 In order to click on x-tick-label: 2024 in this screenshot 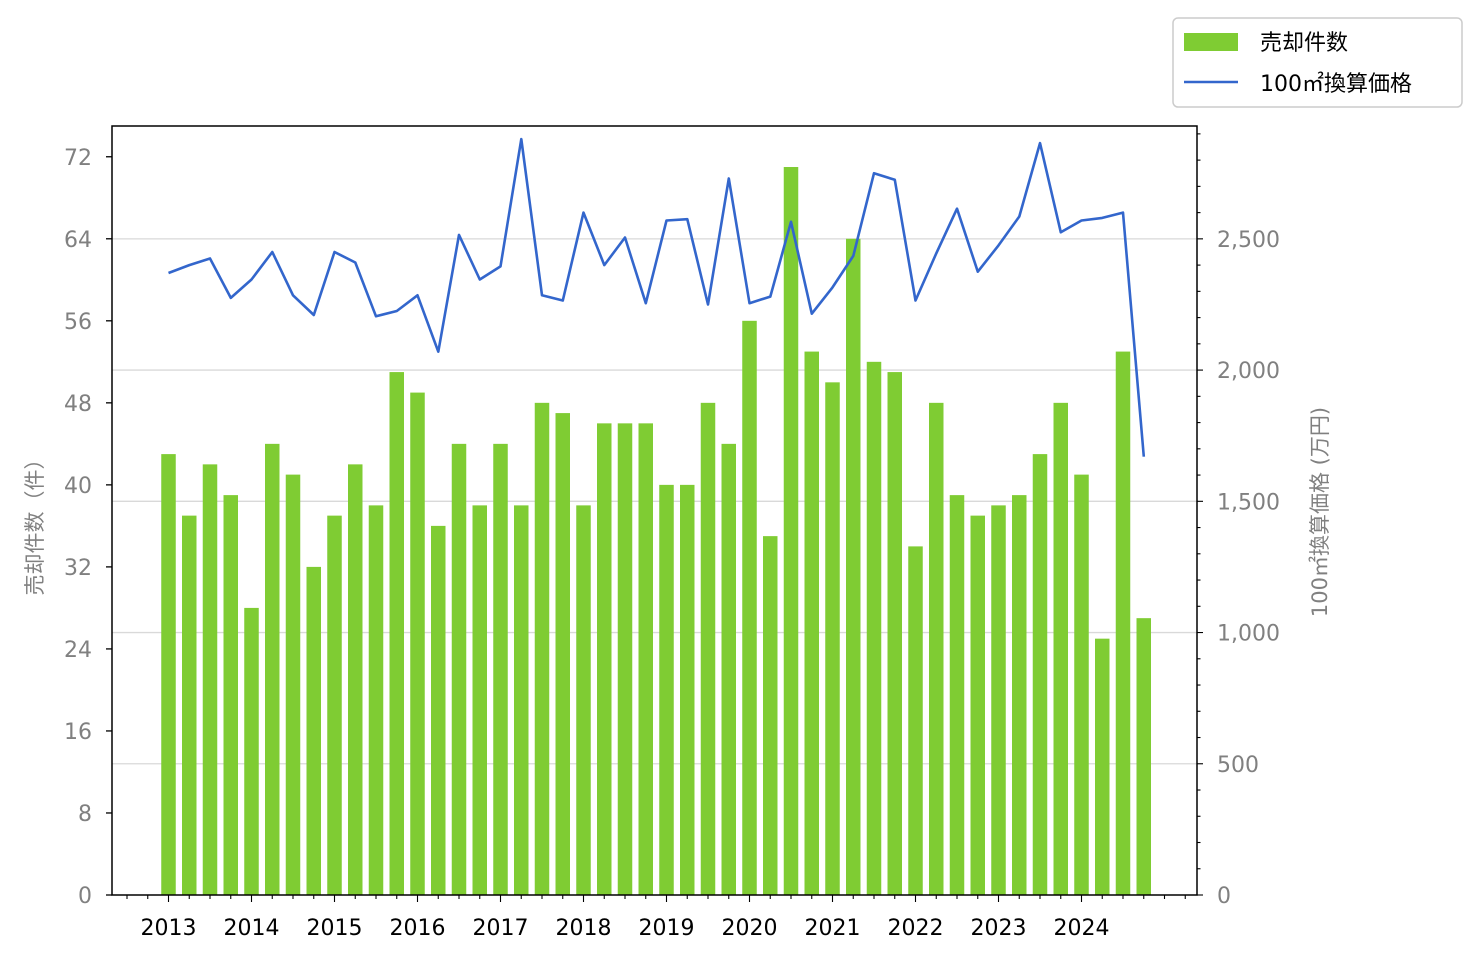, I will do `click(1082, 928)`.